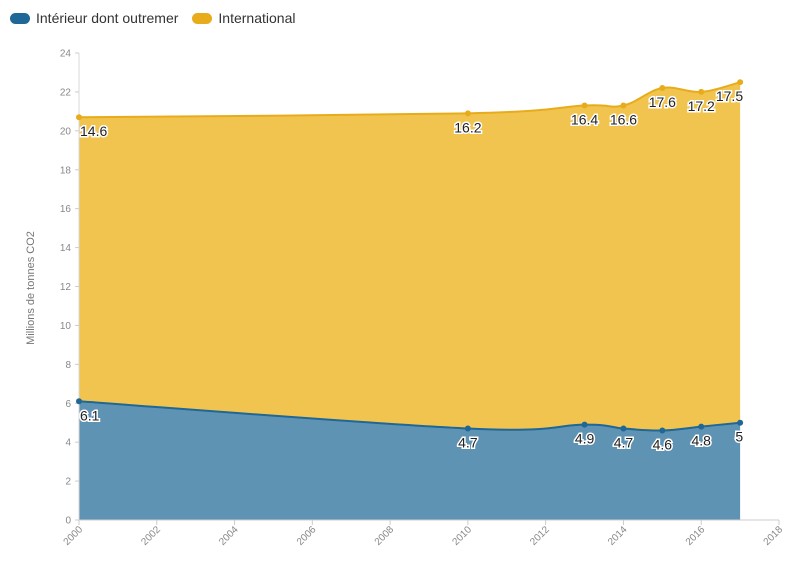 Image resolution: width=795 pixels, height=574 pixels. I want to click on y-tick-label: 8, so click(68, 365).